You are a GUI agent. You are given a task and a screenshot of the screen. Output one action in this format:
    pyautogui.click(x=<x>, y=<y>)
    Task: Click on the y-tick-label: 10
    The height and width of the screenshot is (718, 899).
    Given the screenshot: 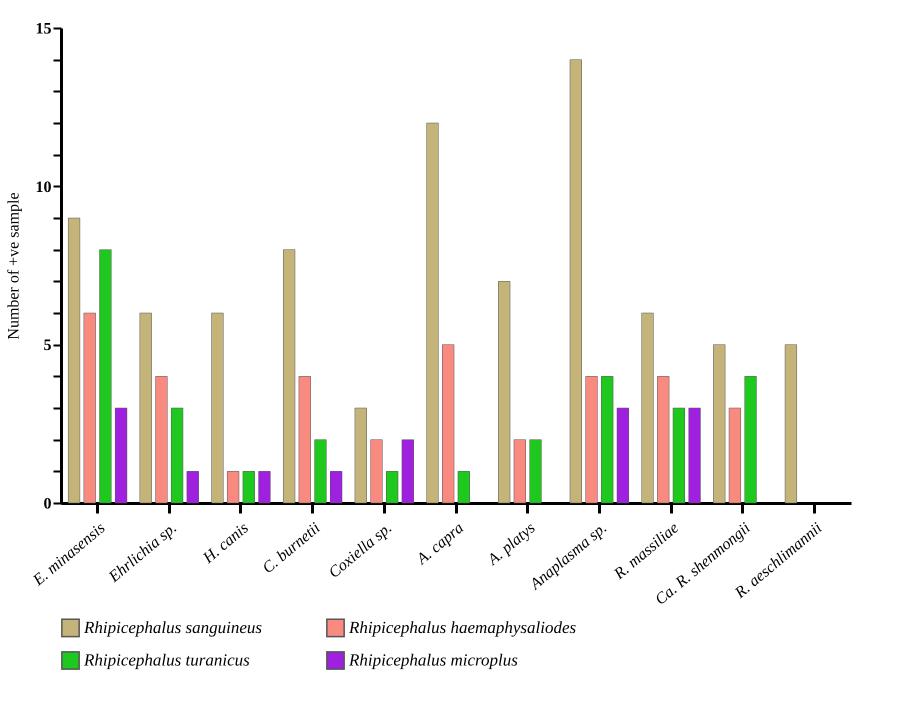 What is the action you would take?
    pyautogui.click(x=44, y=187)
    